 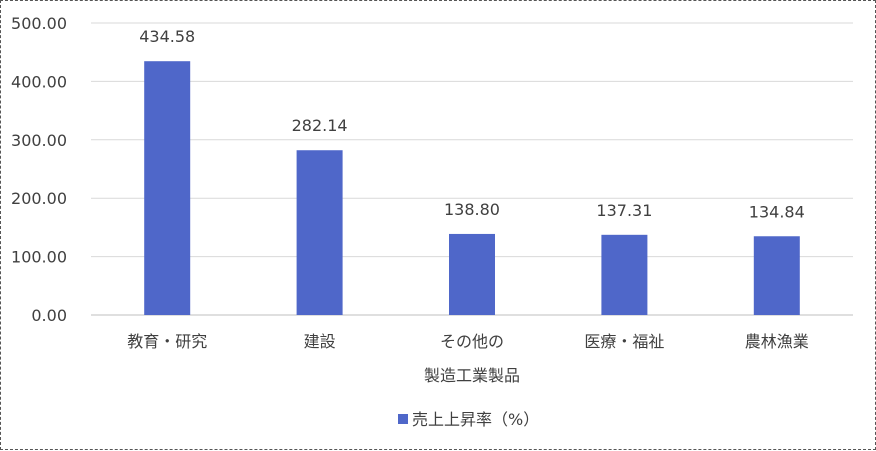 What do you see at coordinates (472, 341) in the screenshot?
I see `category-label: その他の` at bounding box center [472, 341].